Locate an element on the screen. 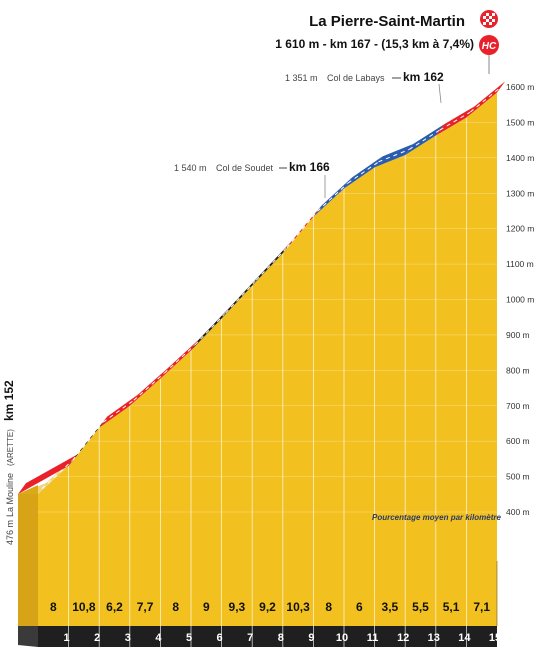  svg-text: km 152 is located at coordinates (9, 400).